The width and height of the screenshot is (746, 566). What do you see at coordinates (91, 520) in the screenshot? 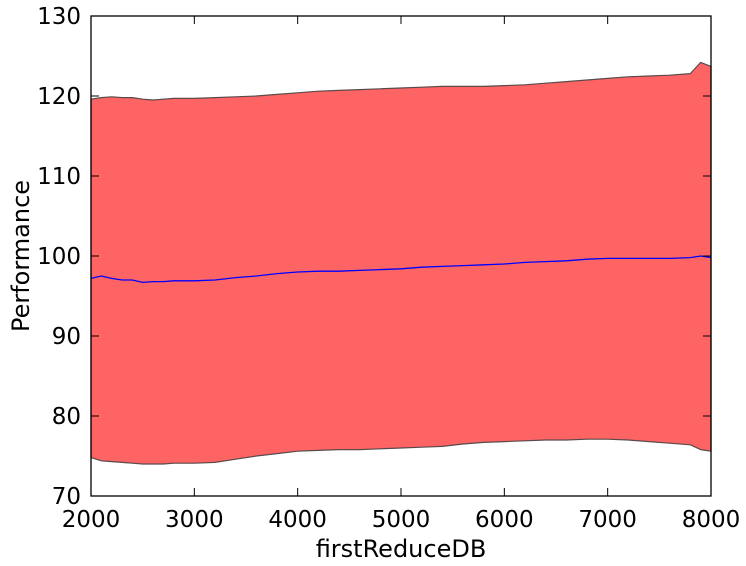
I see `x-tick-label: 2000` at bounding box center [91, 520].